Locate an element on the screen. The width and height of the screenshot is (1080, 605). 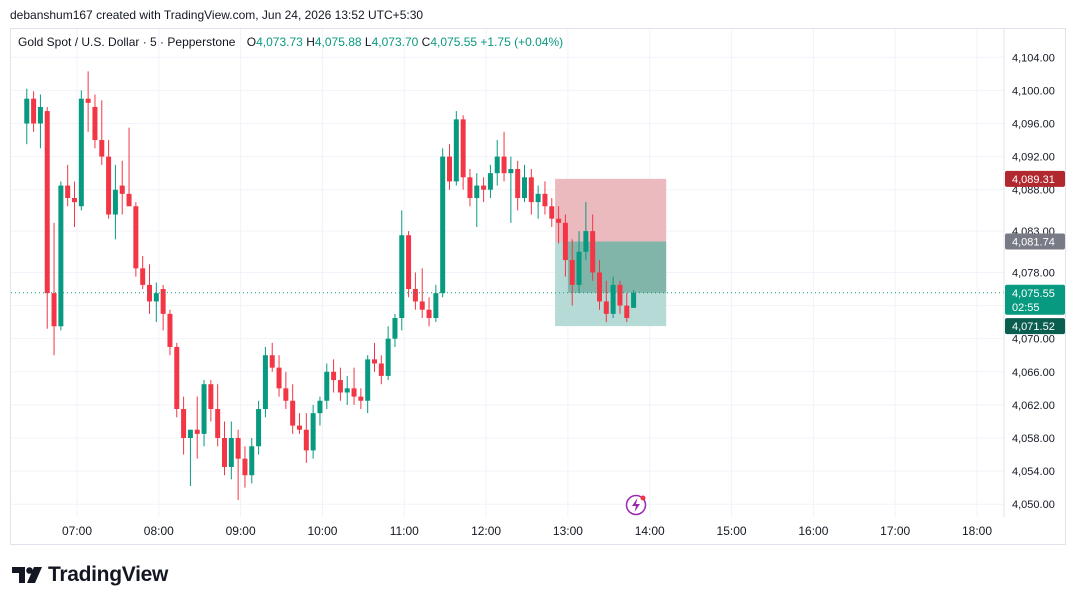
lightning-bolt is located at coordinates (636, 505).